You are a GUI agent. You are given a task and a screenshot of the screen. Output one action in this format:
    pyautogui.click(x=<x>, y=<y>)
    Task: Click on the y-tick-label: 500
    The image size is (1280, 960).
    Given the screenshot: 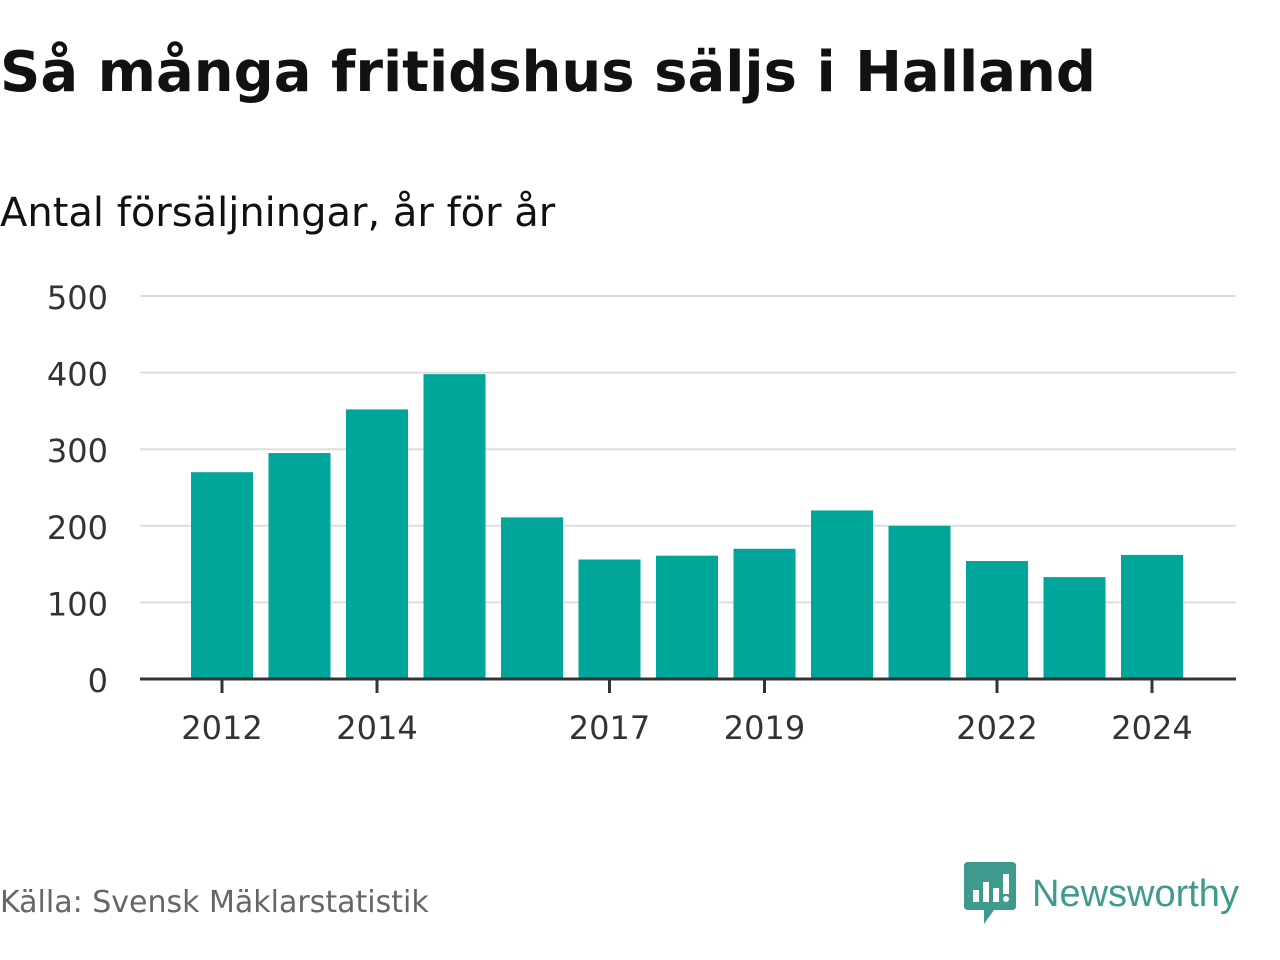 What is the action you would take?
    pyautogui.click(x=77, y=298)
    